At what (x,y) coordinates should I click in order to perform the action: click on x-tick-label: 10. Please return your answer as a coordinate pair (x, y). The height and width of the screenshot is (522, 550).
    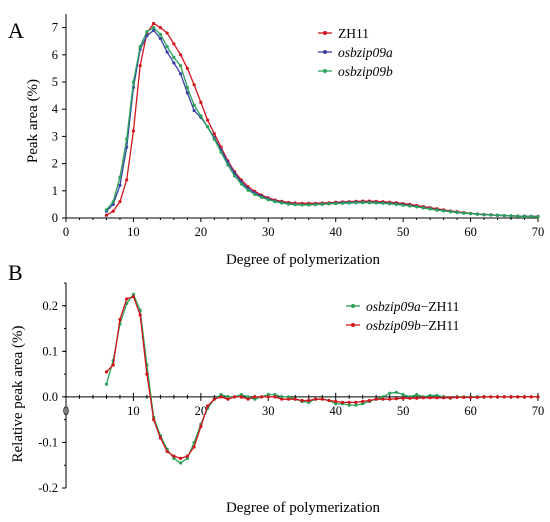
    Looking at the image, I should click on (133, 411).